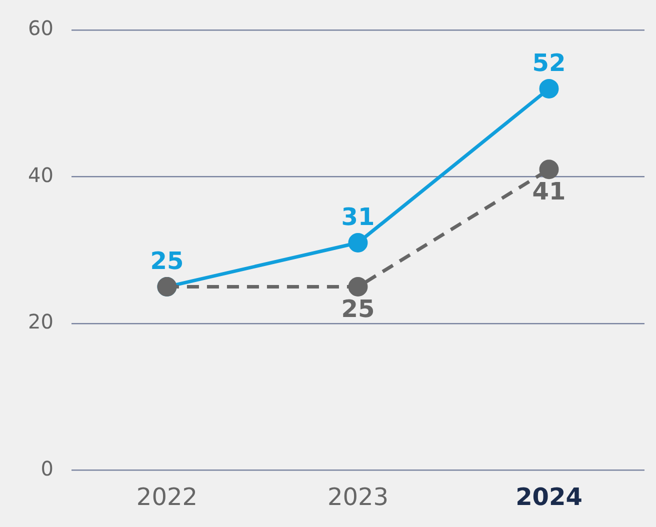 Image resolution: width=656 pixels, height=527 pixels. Describe the element at coordinates (549, 192) in the screenshot. I see `data-label: 41` at that location.